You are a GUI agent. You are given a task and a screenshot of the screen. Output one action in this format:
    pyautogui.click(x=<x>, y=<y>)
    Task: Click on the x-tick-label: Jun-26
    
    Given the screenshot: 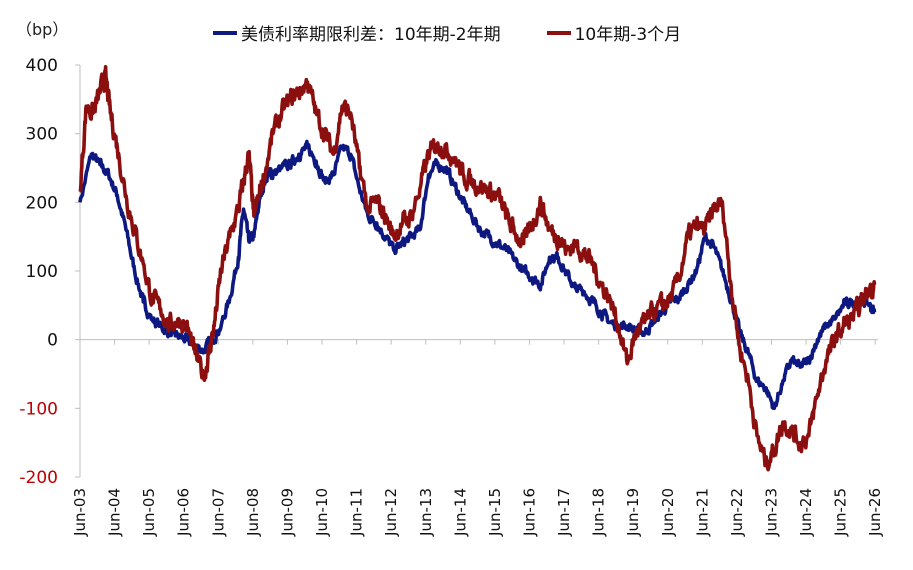 What is the action you would take?
    pyautogui.click(x=875, y=512)
    